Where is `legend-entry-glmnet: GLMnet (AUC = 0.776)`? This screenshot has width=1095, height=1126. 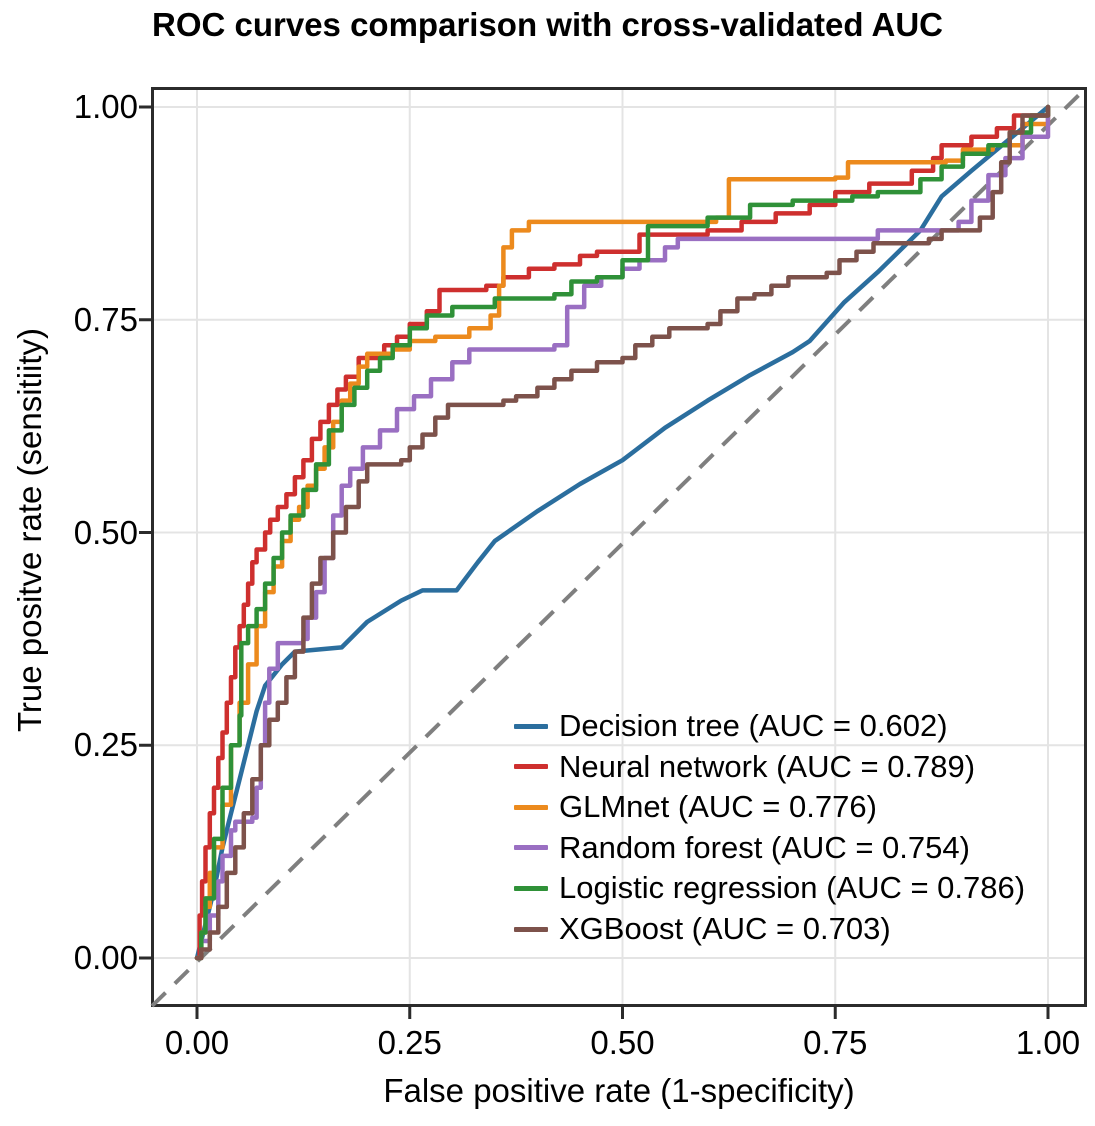 legend-entry-glmnet: GLMnet (AUC = 0.776) is located at coordinates (695, 807).